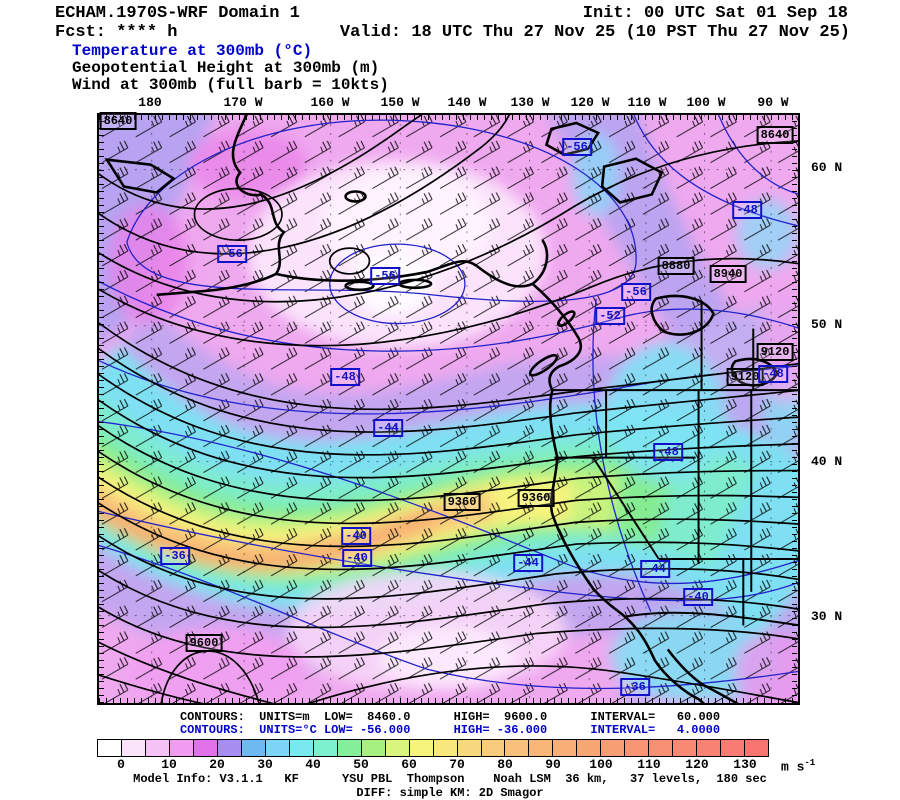 This screenshot has width=900, height=800. Describe the element at coordinates (827, 616) in the screenshot. I see `lat-axis-label: 30 N` at that location.